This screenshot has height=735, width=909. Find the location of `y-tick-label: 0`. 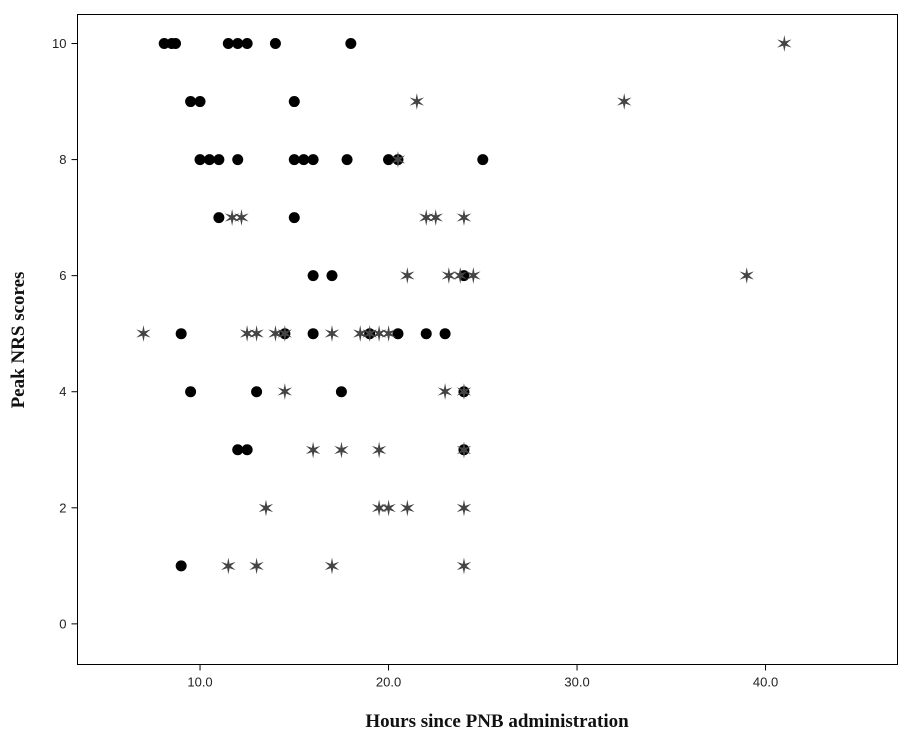

y-tick-label: 0 is located at coordinates (62, 623).